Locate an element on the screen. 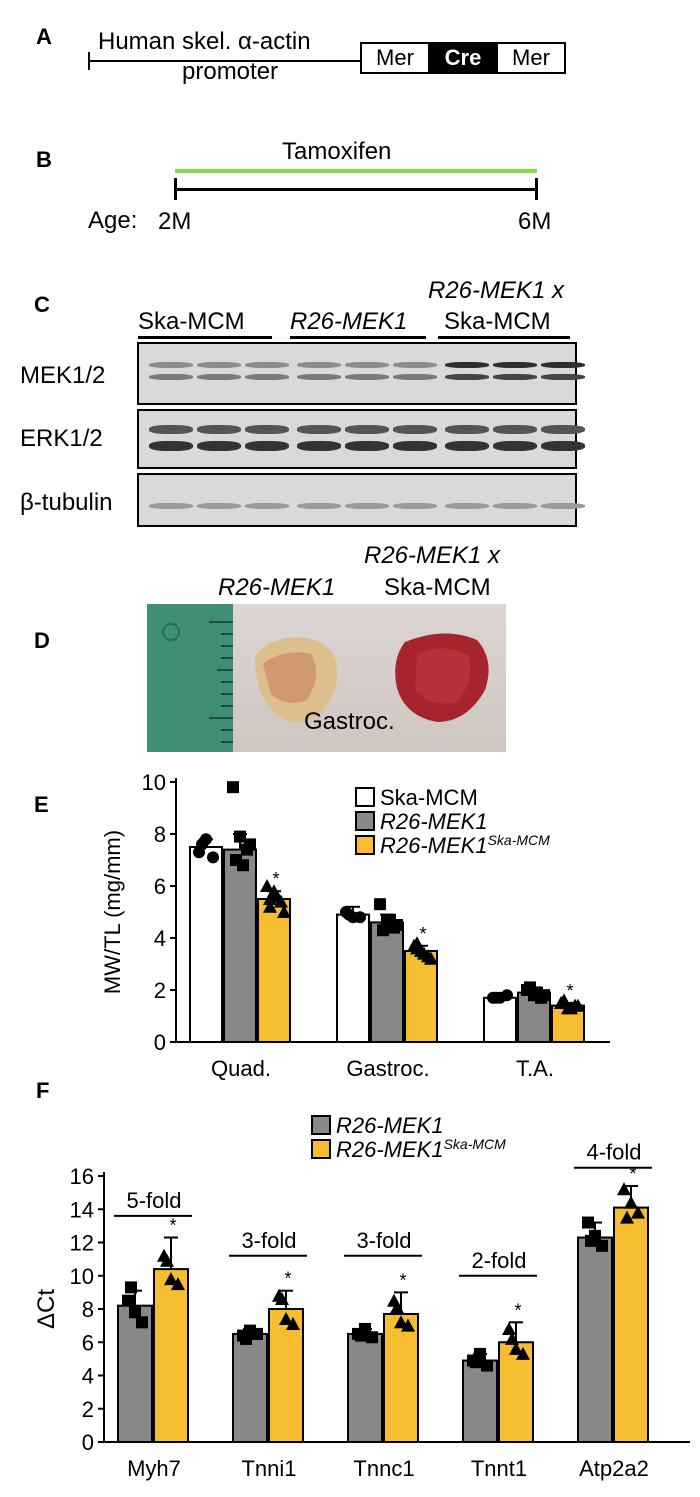  ruler is located at coordinates (190, 678).